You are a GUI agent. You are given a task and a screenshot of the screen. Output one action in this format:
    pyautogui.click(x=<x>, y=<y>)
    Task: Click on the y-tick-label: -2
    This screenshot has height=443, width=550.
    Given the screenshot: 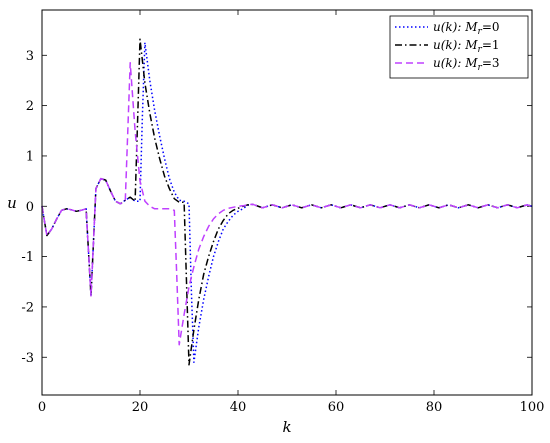 What is the action you would take?
    pyautogui.click(x=27, y=307)
    